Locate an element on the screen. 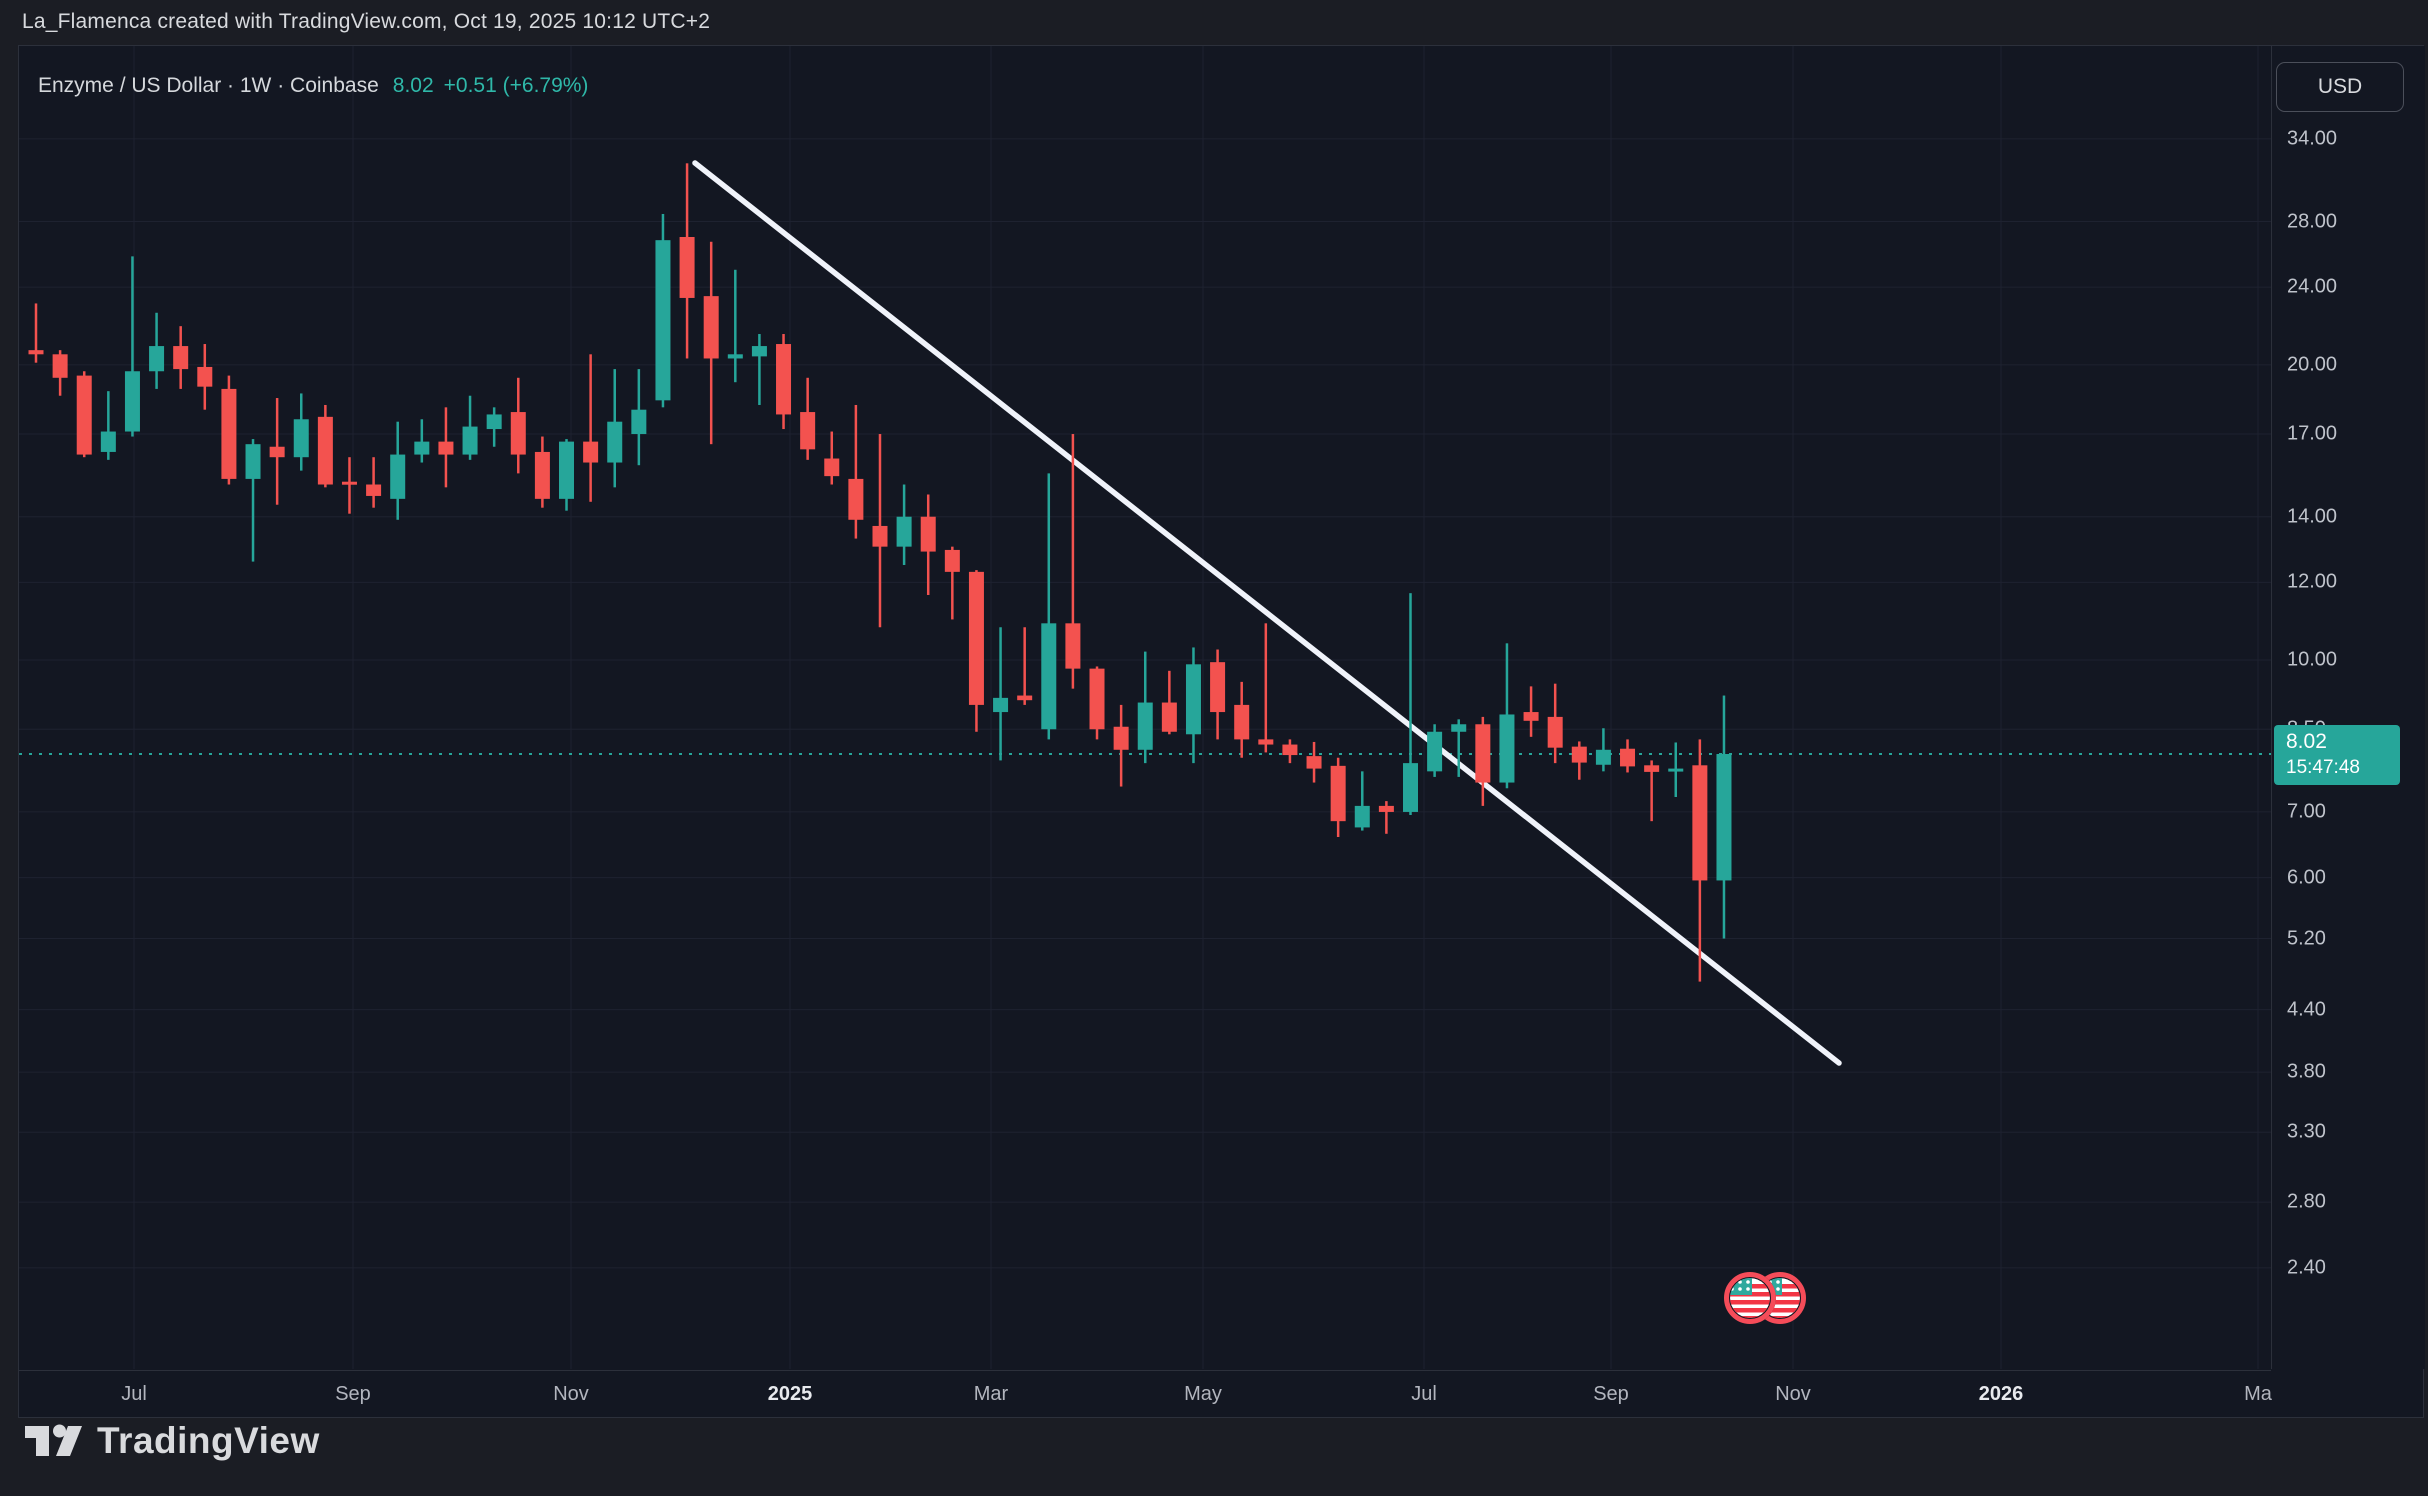 The image size is (2428, 1496). time-axis-label: 2025 is located at coordinates (790, 1394).